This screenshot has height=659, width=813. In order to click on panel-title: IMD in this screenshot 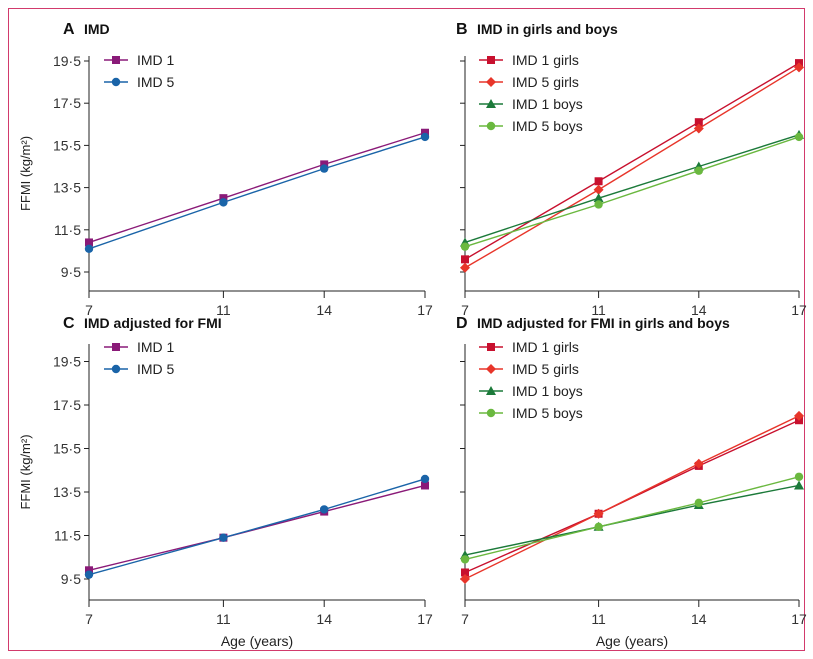, I will do `click(97, 29)`.